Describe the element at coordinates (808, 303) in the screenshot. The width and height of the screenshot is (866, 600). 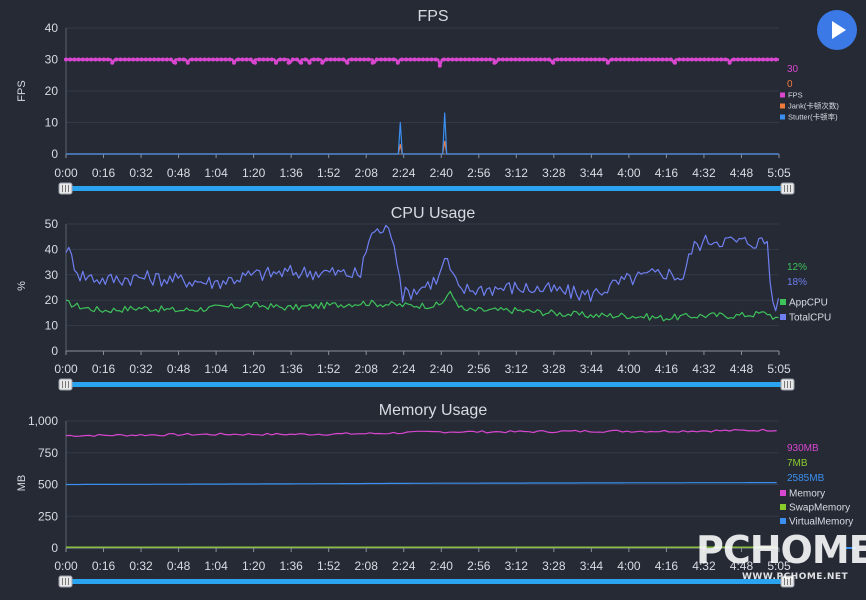
I see `cpu-legend-label: AppCPU` at that location.